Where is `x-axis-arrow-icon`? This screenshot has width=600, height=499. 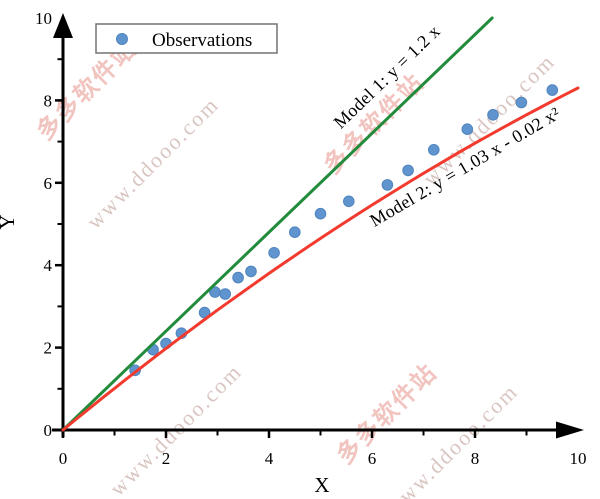 x-axis-arrow-icon is located at coordinates (570, 430).